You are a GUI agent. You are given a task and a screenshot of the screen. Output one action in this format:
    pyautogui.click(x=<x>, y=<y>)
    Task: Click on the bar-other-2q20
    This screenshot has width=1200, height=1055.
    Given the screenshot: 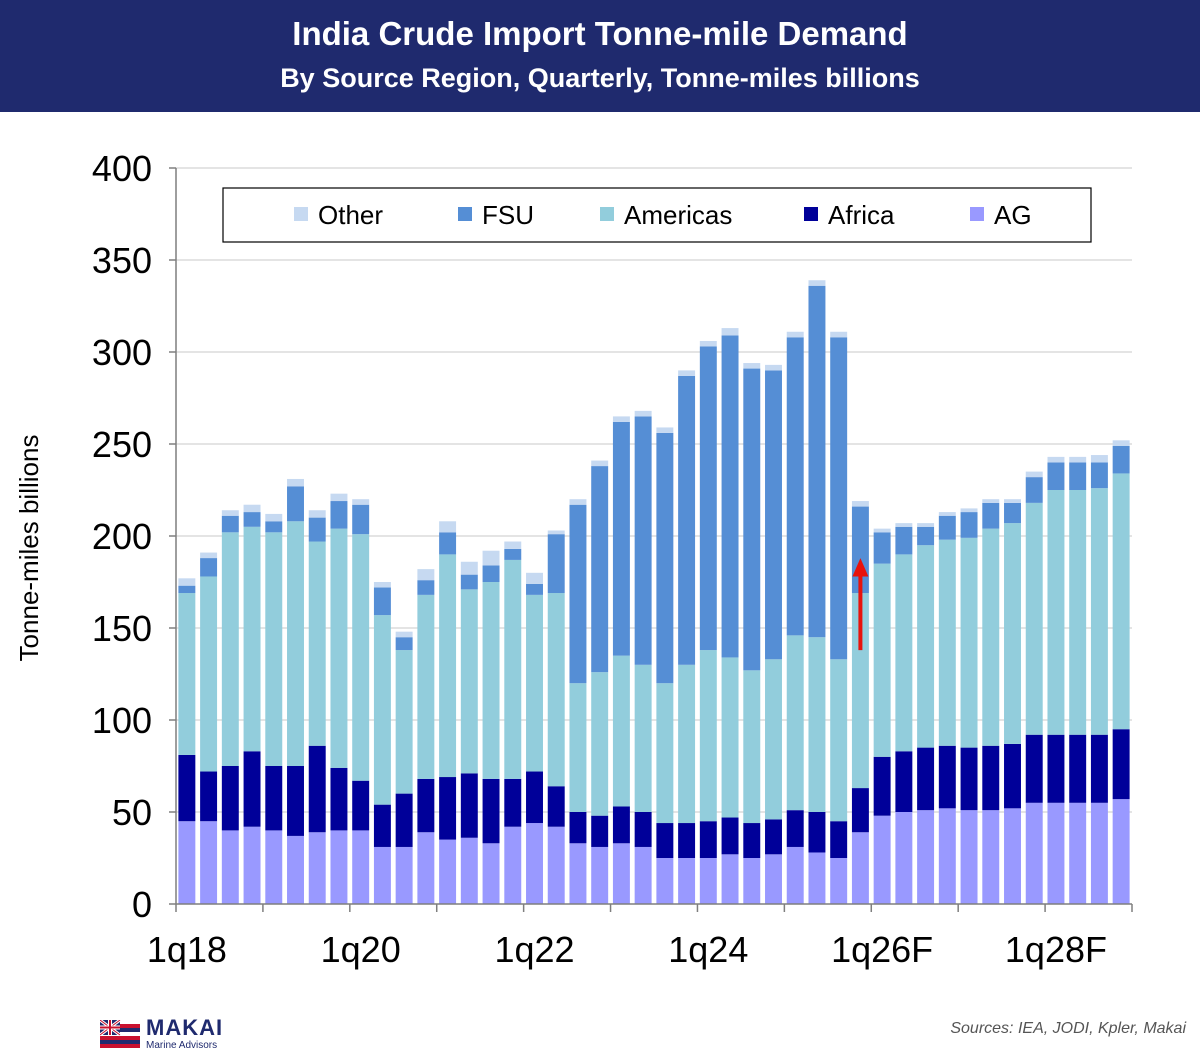 What is the action you would take?
    pyautogui.click(x=382, y=585)
    